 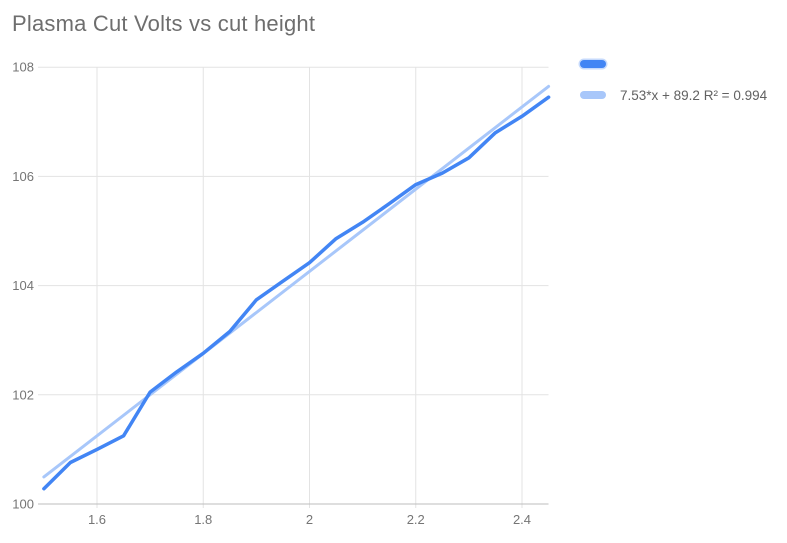 What do you see at coordinates (522, 519) in the screenshot?
I see `x-tick-label: 2.4` at bounding box center [522, 519].